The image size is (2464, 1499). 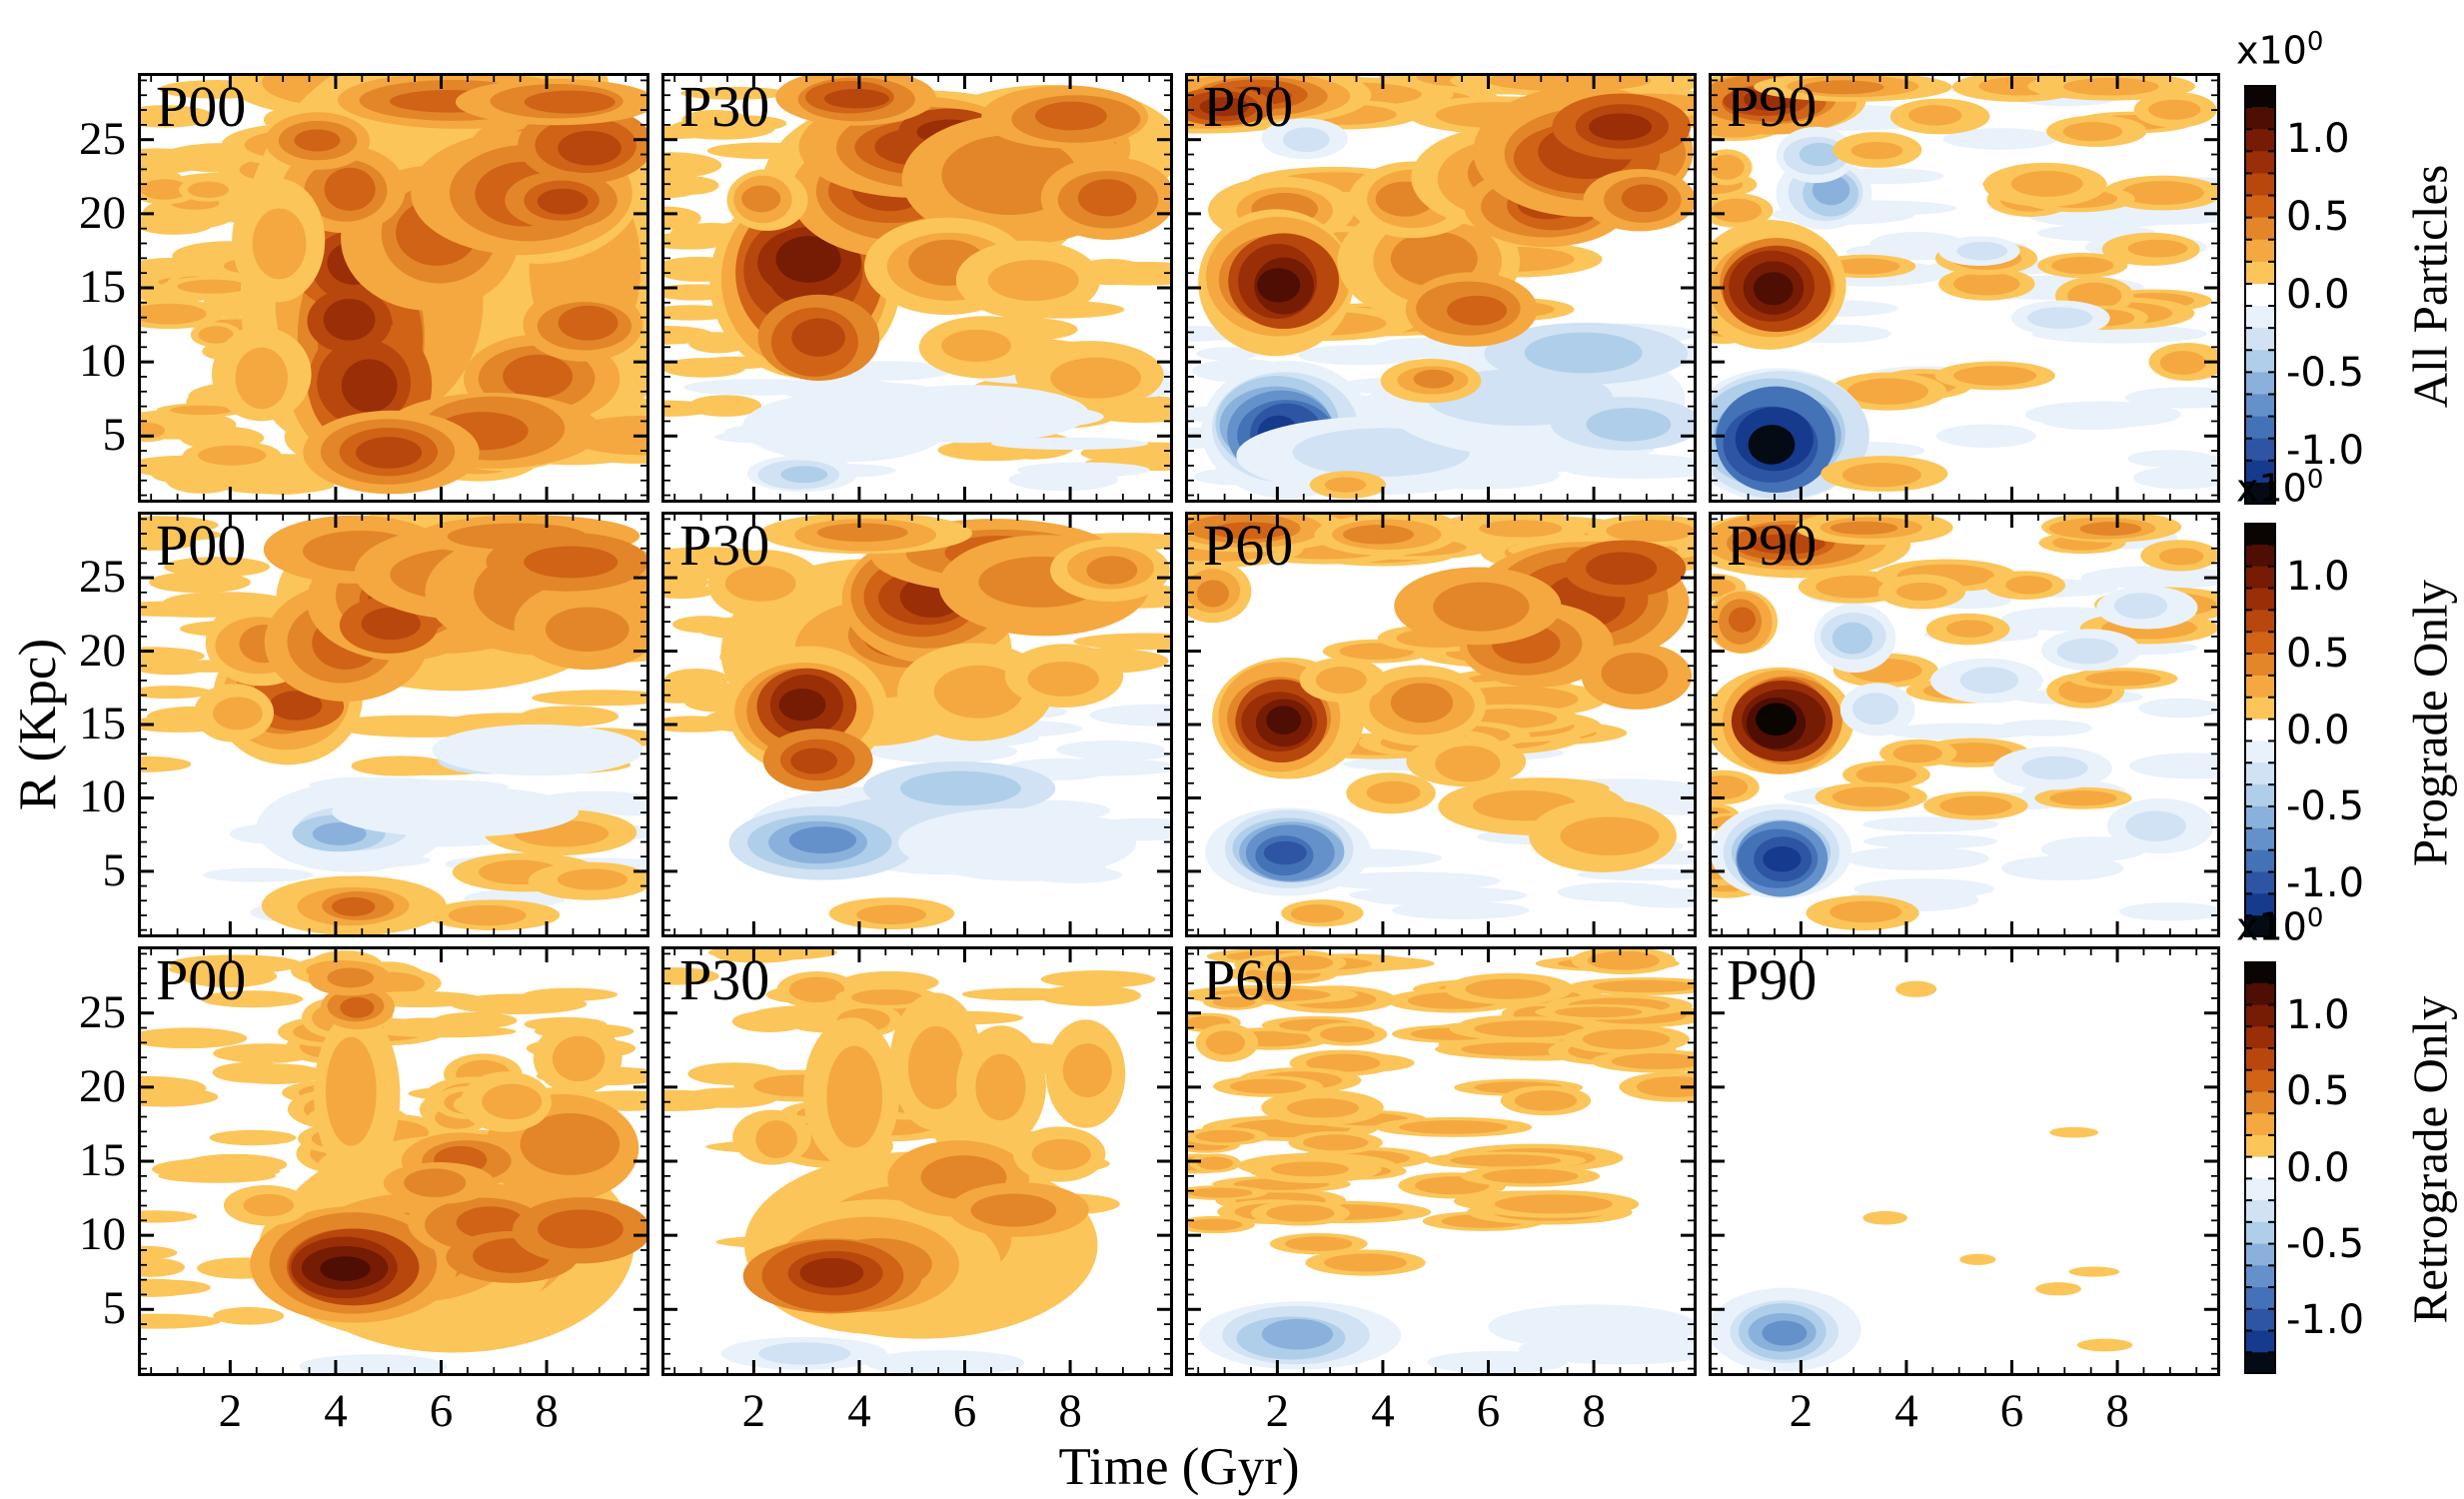 I want to click on panel-all-particles-p30: P30, so click(x=917, y=288).